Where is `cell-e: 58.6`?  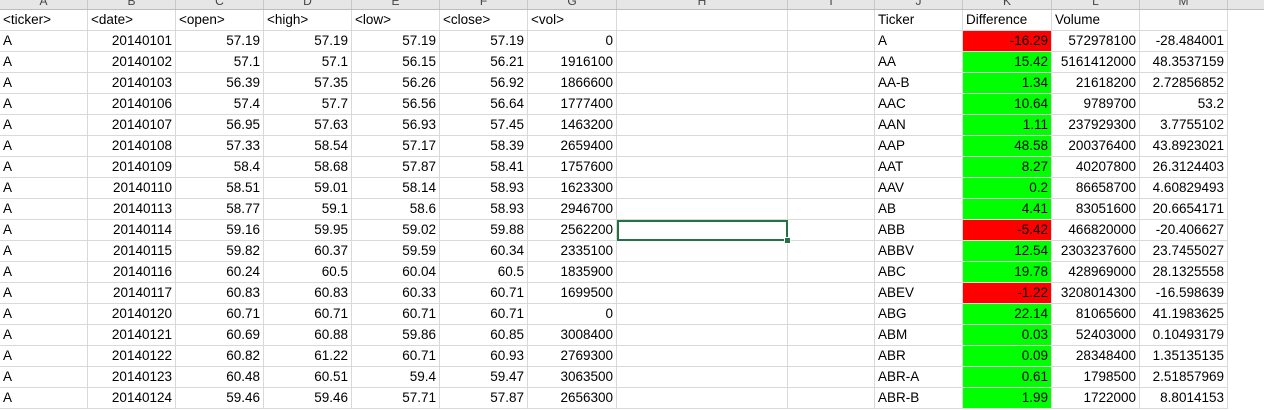 cell-e: 58.6 is located at coordinates (396, 209).